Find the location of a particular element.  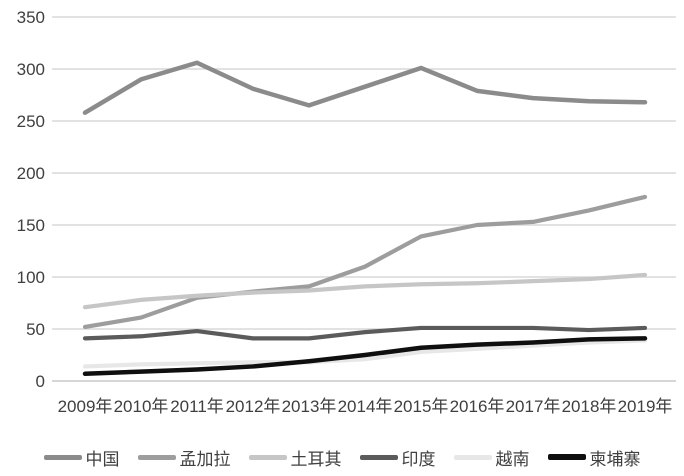

series-line-china is located at coordinates (365, 87).